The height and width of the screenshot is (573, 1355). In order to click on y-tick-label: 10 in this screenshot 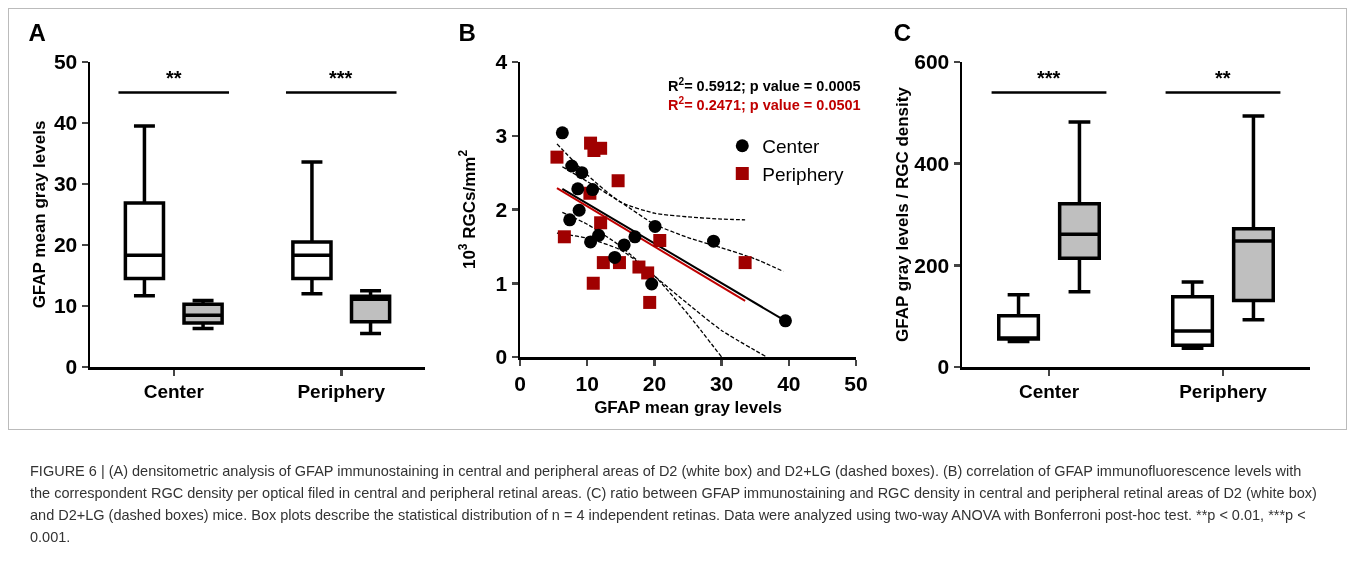, I will do `click(65, 306)`.